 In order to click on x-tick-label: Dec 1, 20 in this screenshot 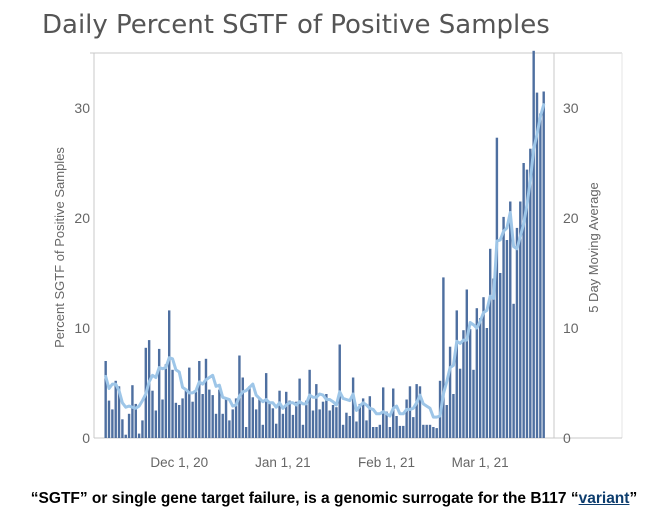, I will do `click(179, 462)`.